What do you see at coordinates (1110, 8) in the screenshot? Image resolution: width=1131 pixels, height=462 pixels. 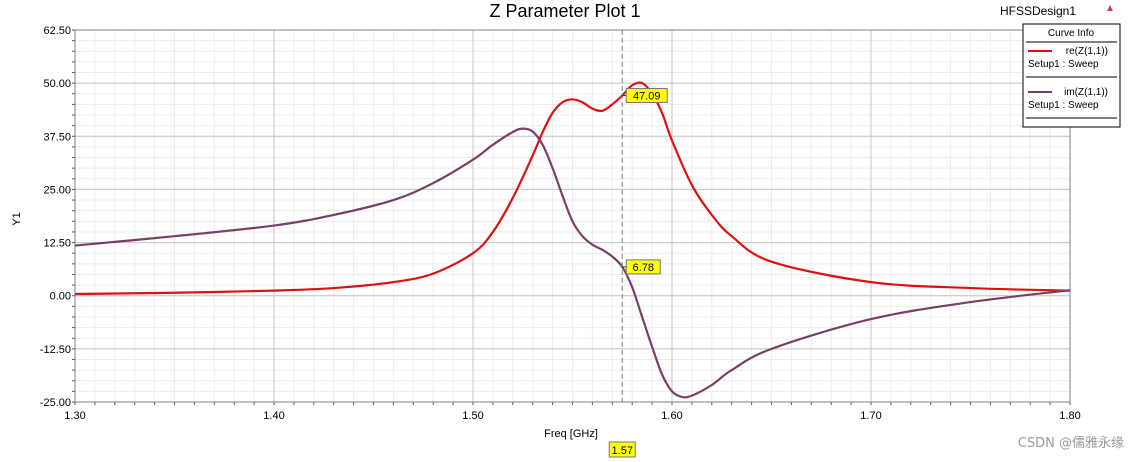 I see `design-marker-icon` at bounding box center [1110, 8].